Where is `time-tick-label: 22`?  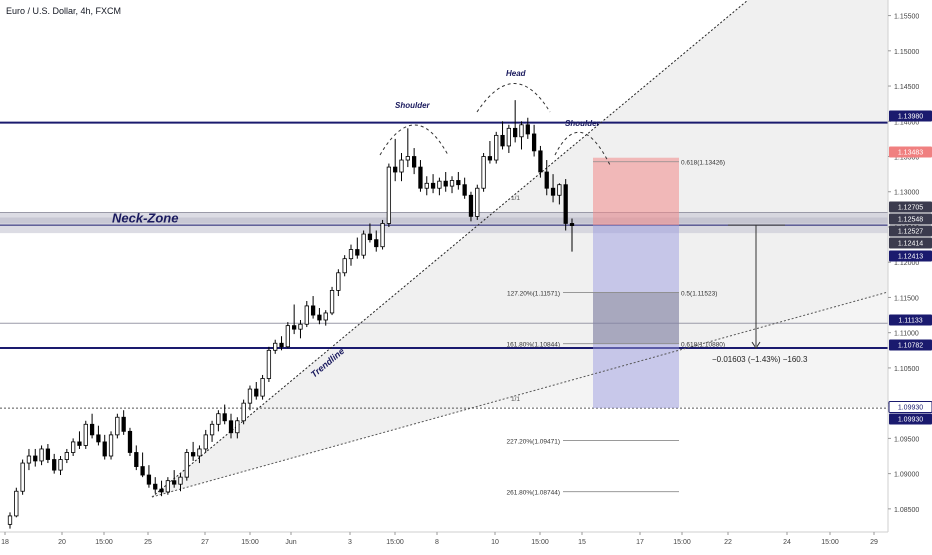
time-tick-label: 22 is located at coordinates (728, 542).